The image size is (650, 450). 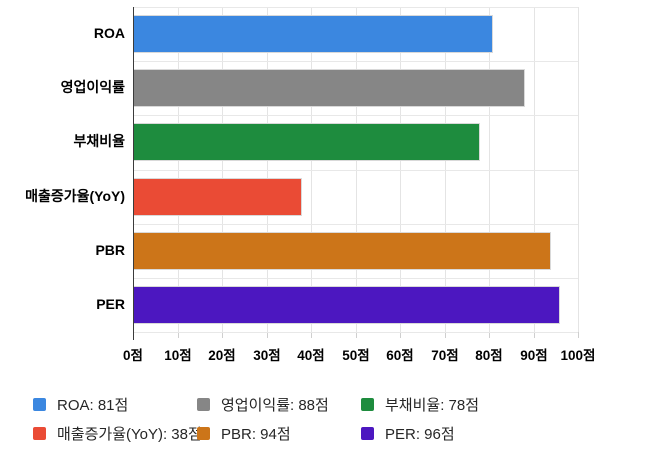 I want to click on legend-label: PBR: 94점, so click(x=256, y=434).